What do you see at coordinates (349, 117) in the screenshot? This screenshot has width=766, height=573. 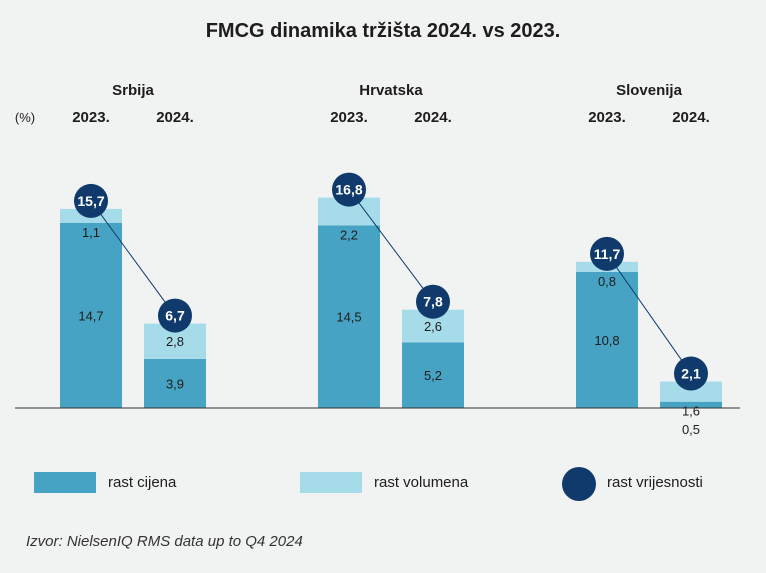 I see `year-label-hrvatska-2023: 2023.` at bounding box center [349, 117].